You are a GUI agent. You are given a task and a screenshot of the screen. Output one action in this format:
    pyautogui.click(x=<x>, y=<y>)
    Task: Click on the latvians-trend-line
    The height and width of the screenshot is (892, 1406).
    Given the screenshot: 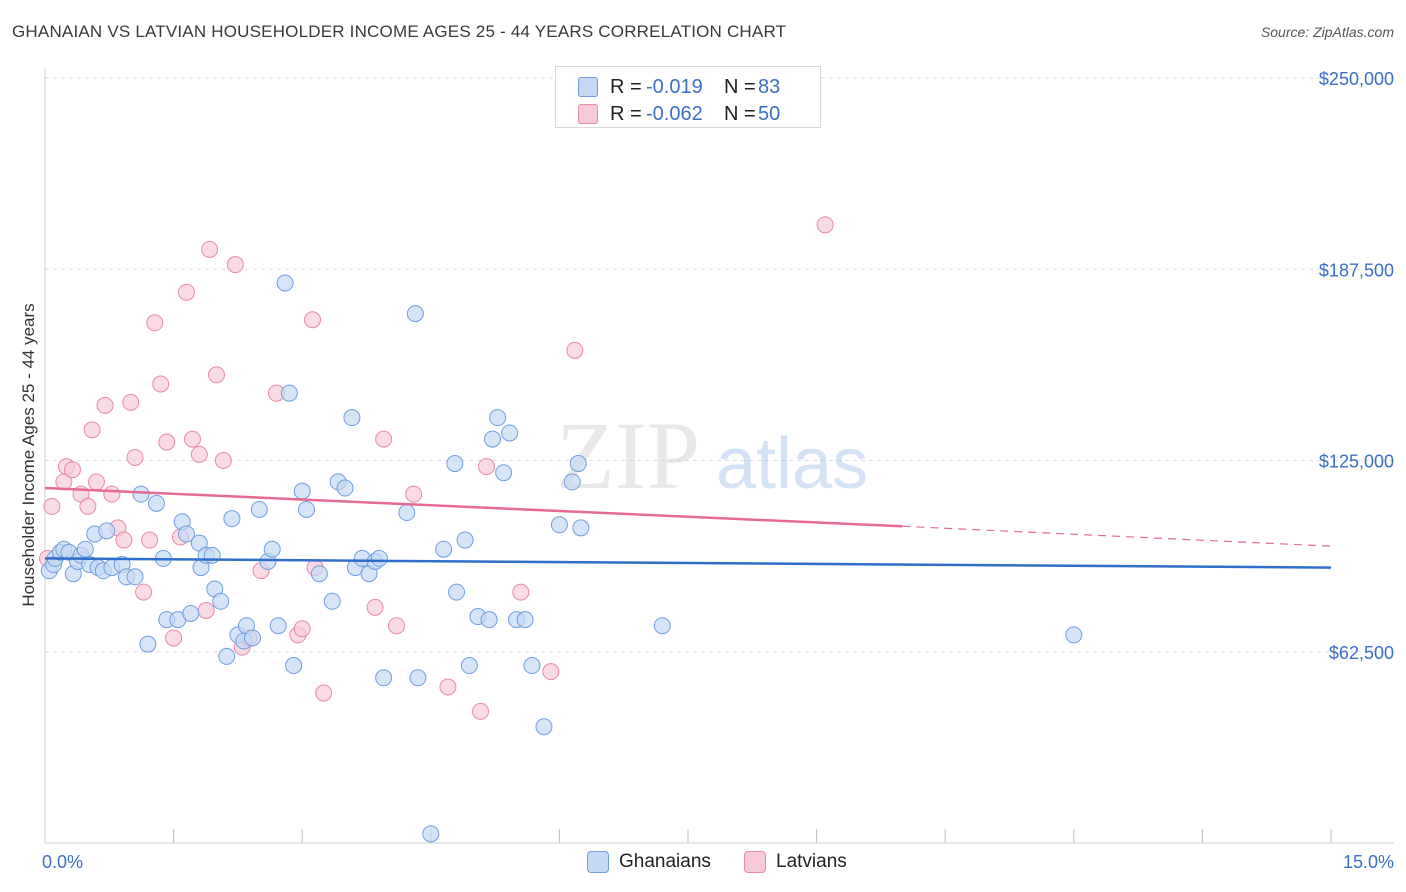 What is the action you would take?
    pyautogui.click(x=473, y=507)
    